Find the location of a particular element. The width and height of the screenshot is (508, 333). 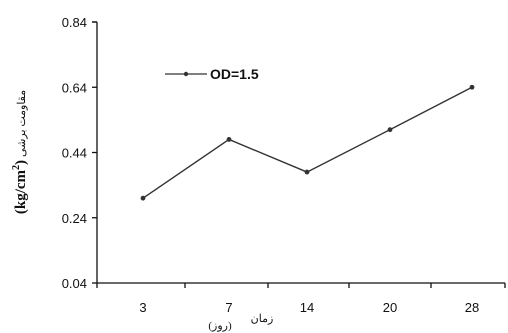

y-axis-unit-exp: 2 is located at coordinates (16, 167).